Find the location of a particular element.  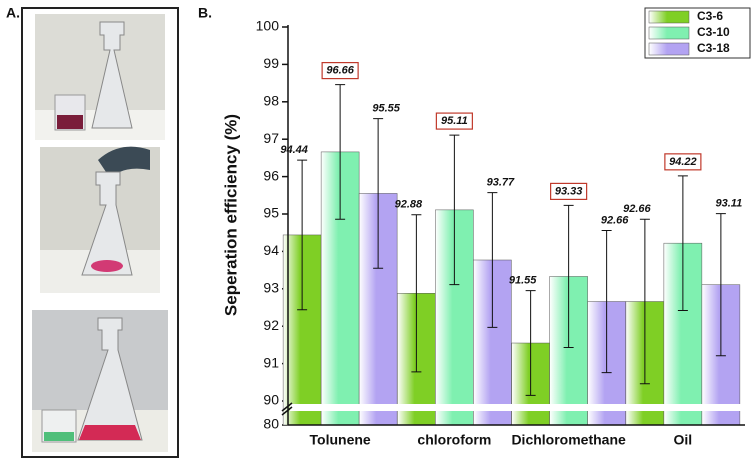

x-tick-label: Dichloromethane is located at coordinates (568, 440).